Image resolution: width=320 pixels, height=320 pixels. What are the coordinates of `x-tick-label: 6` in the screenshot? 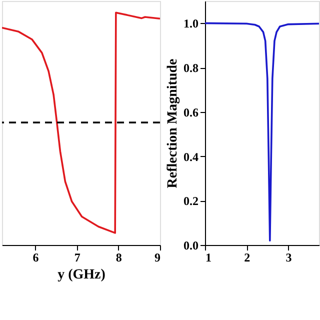 It's located at (35, 257).